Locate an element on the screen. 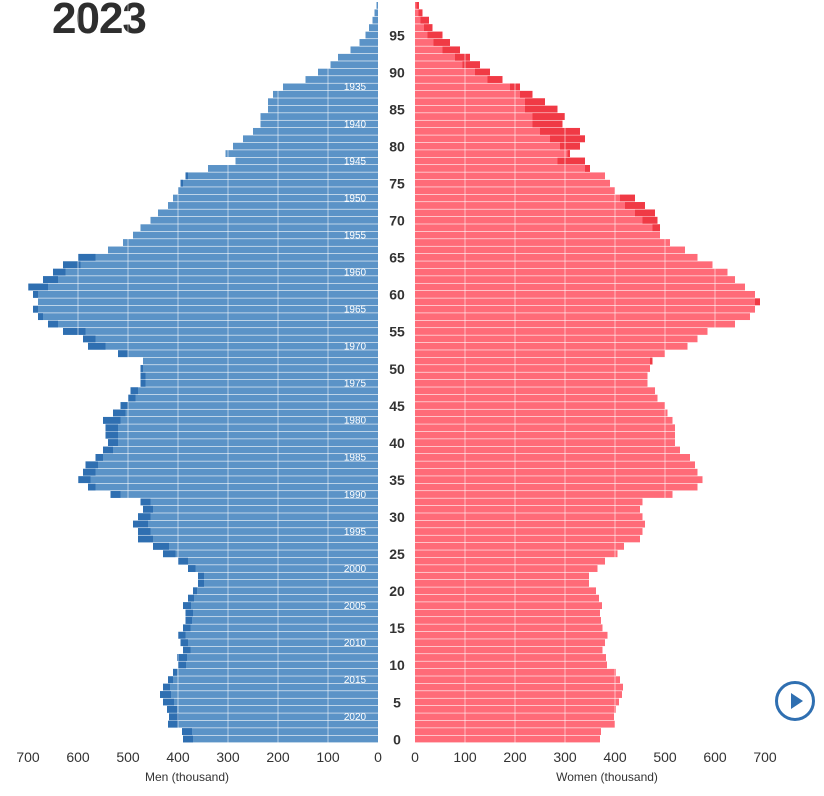 The width and height of the screenshot is (824, 796). birth-year-label: 1955 is located at coordinates (355, 235).